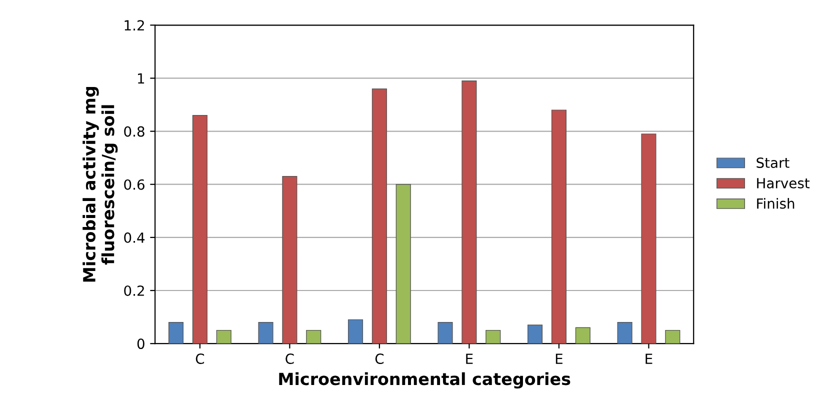 The image size is (816, 419). I want to click on y-axis-title: Microbial activity mg fluorescein/g soil, so click(100, 184).